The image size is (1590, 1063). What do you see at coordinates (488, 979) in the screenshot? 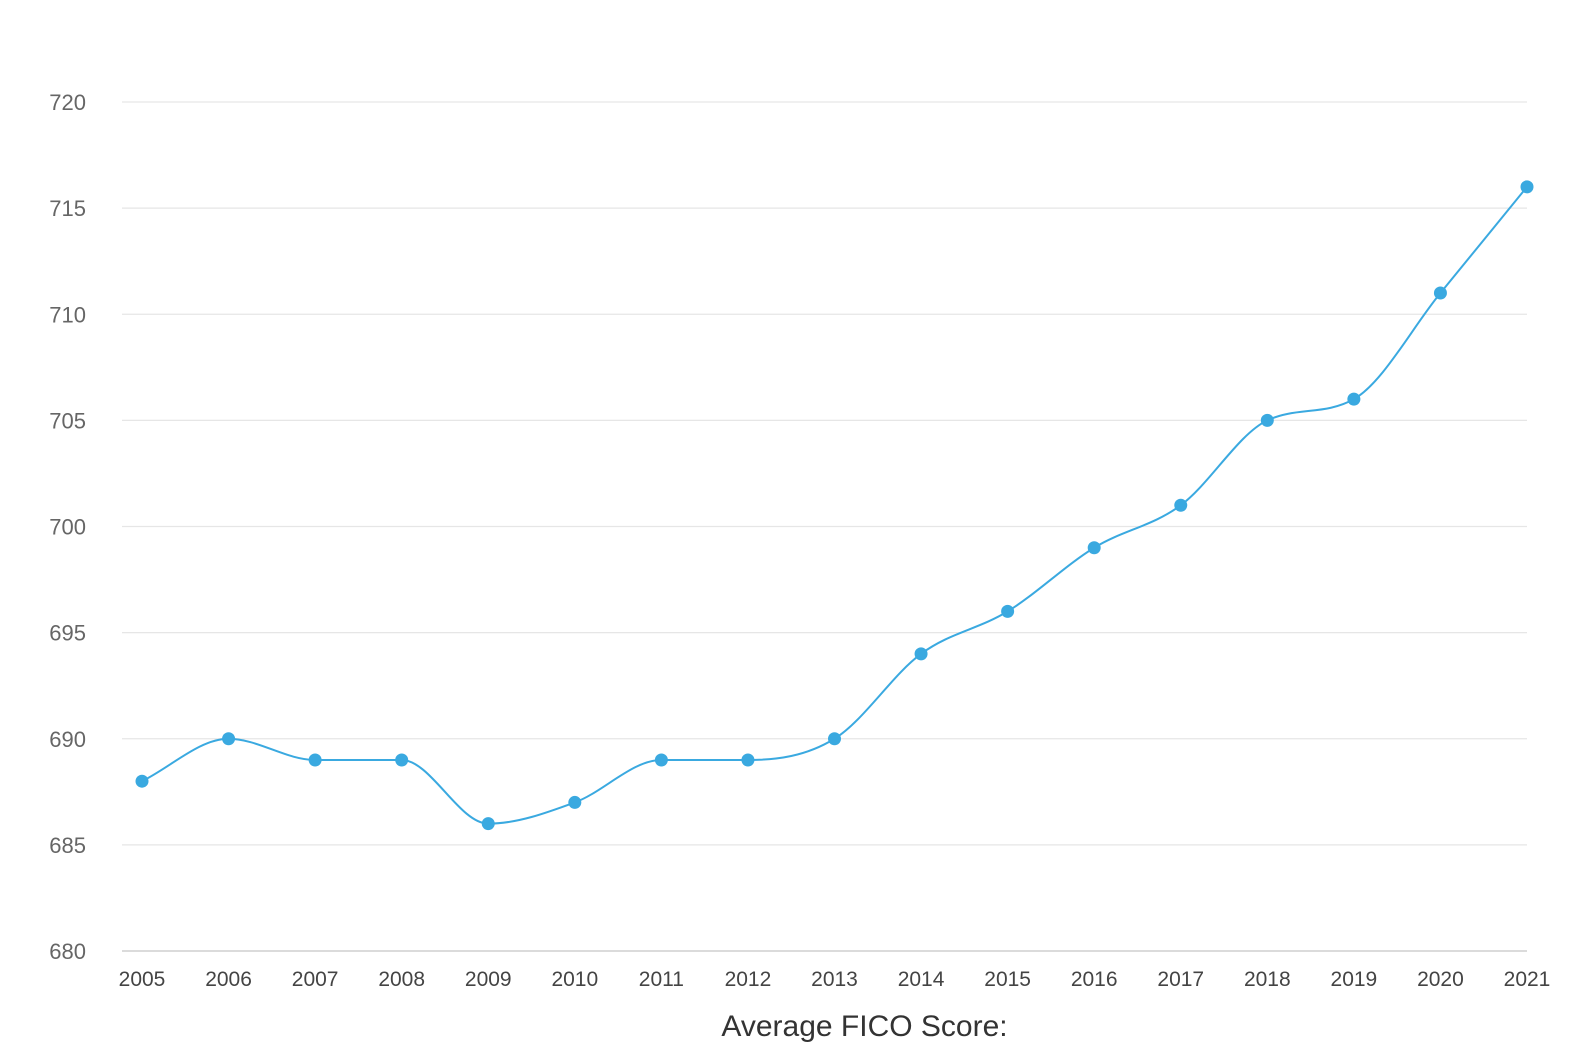
I see `x-tick-label: 2009` at bounding box center [488, 979].